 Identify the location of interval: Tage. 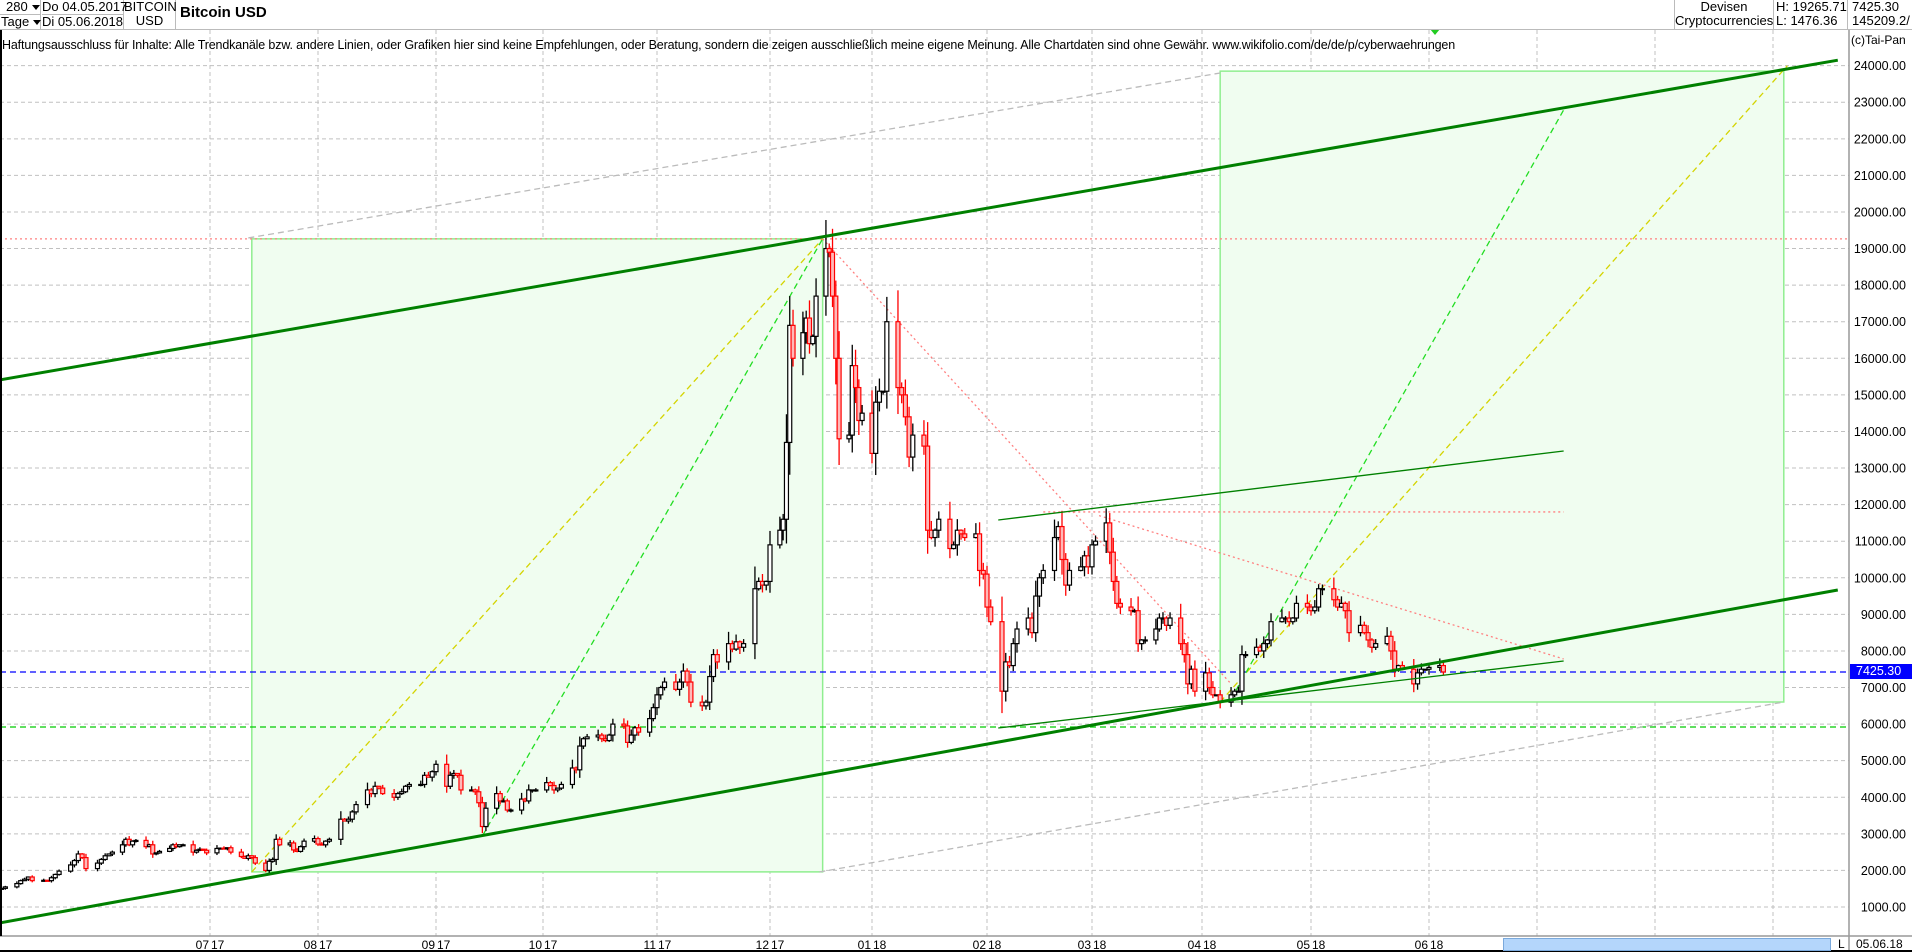
(15, 21).